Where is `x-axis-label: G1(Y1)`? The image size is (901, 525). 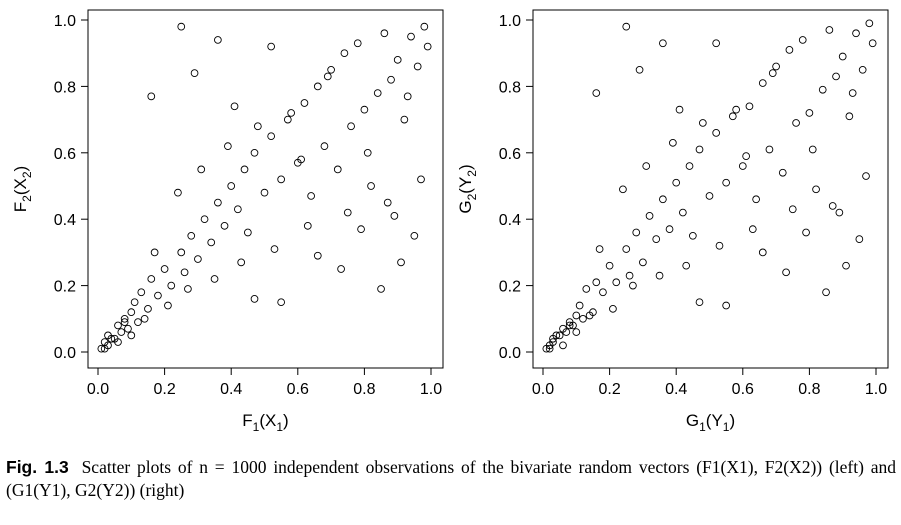 x-axis-label: G1(Y1) is located at coordinates (710, 422).